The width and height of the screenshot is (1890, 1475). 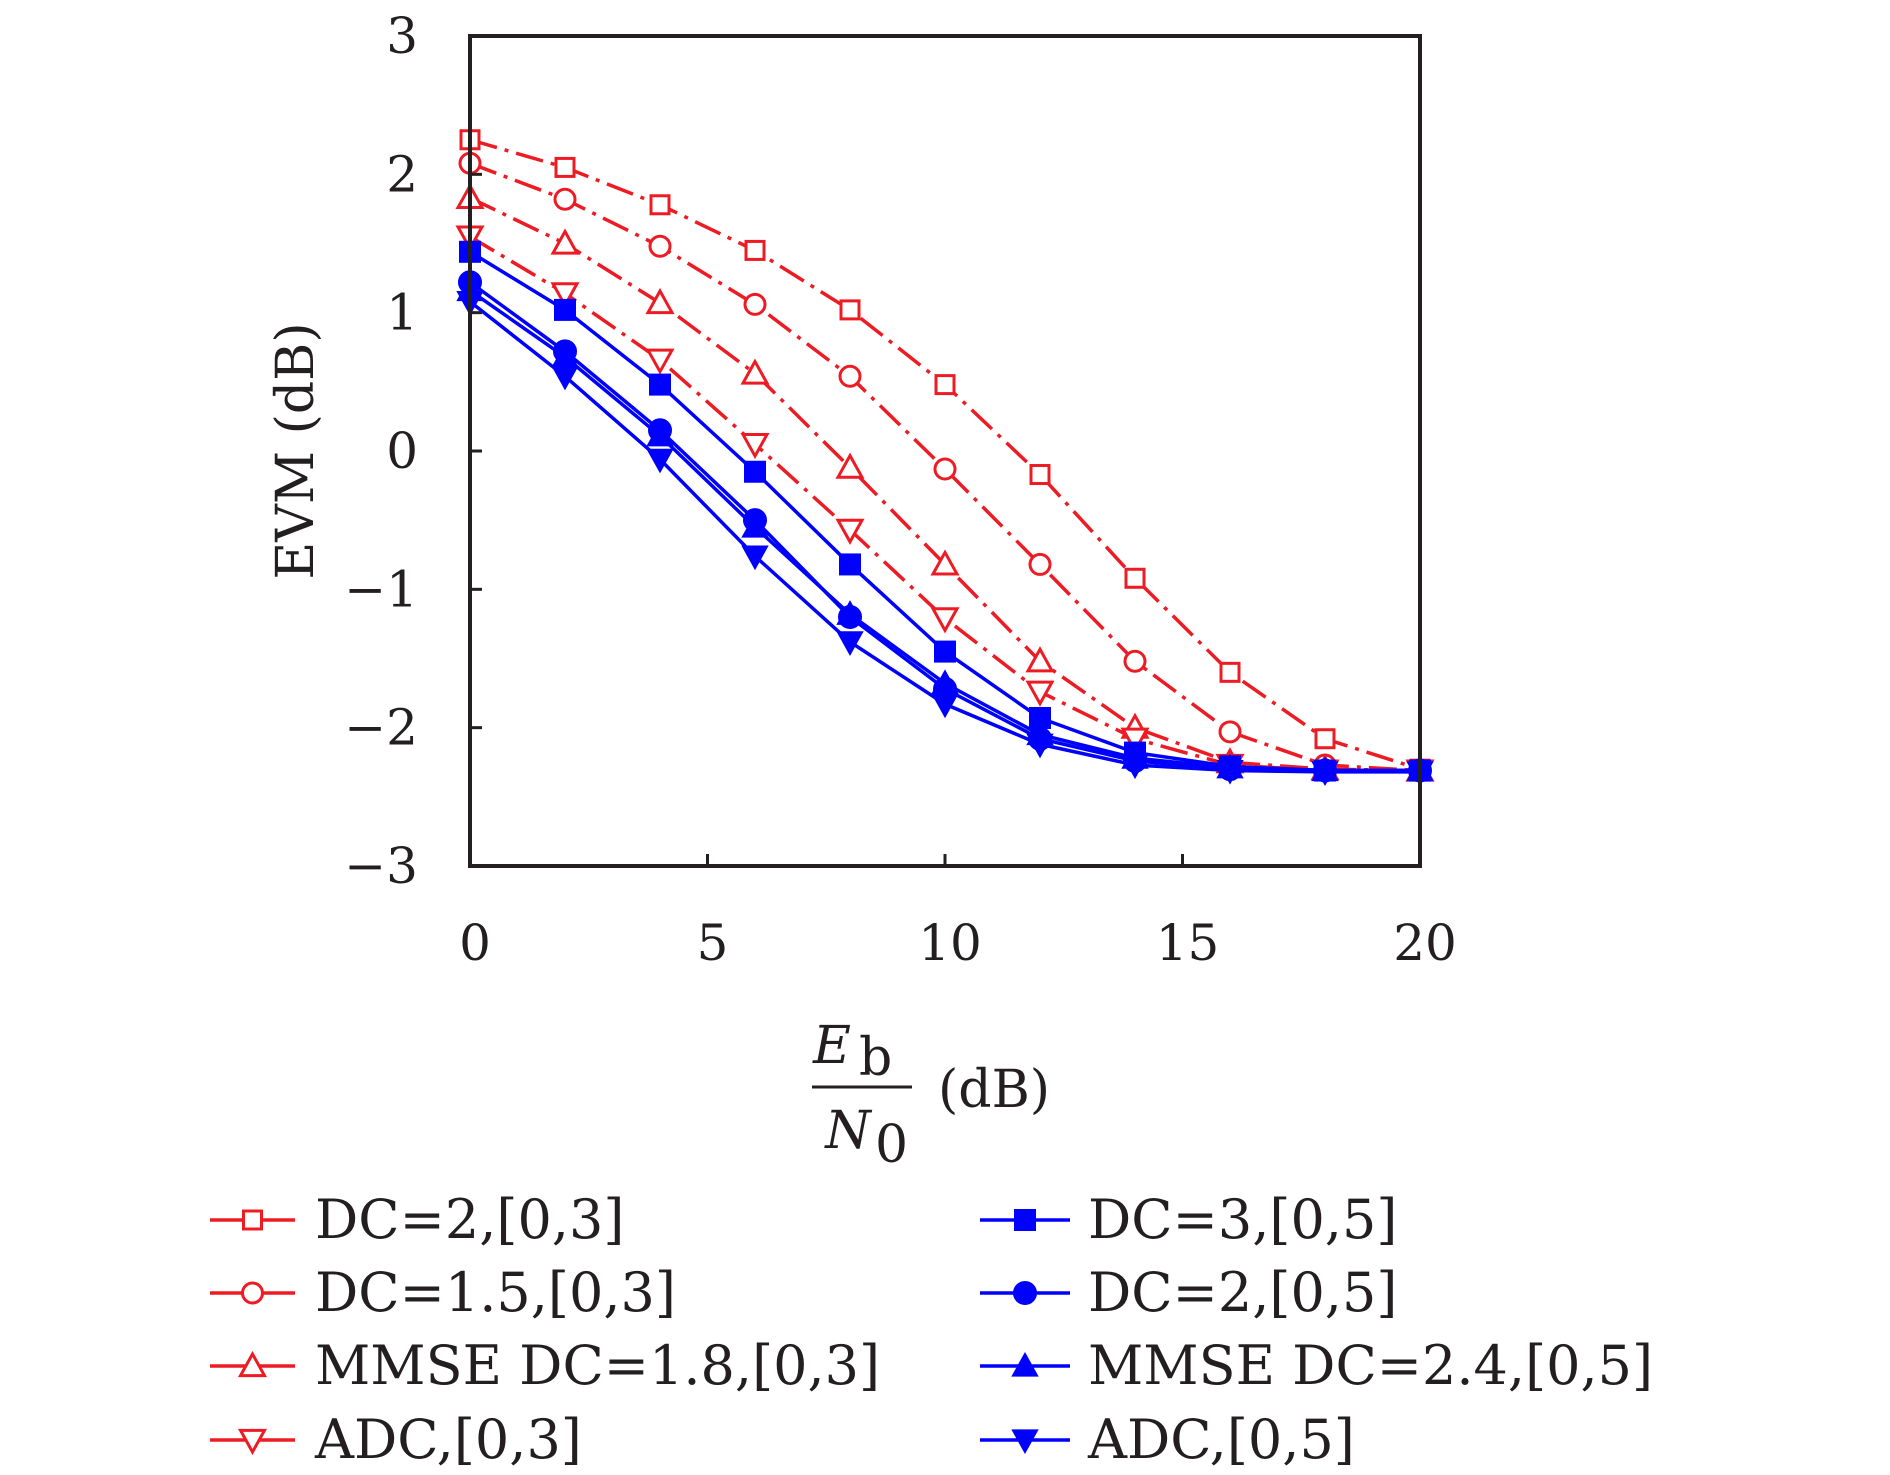 What do you see at coordinates (831, 1046) in the screenshot?
I see `x-label-numerator: E` at bounding box center [831, 1046].